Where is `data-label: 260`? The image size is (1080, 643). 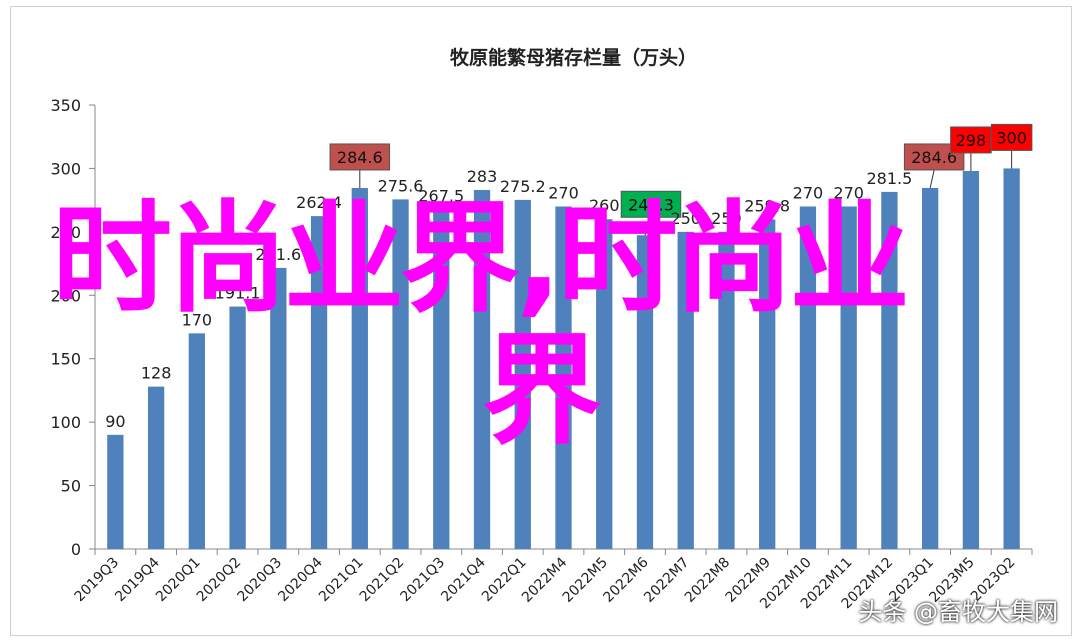 data-label: 260 is located at coordinates (604, 205).